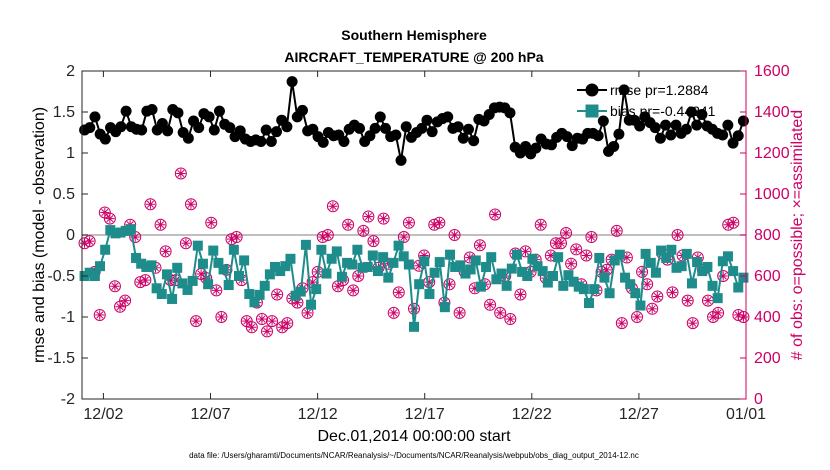  What do you see at coordinates (64, 194) in the screenshot?
I see `y-tick-label: 0.5` at bounding box center [64, 194].